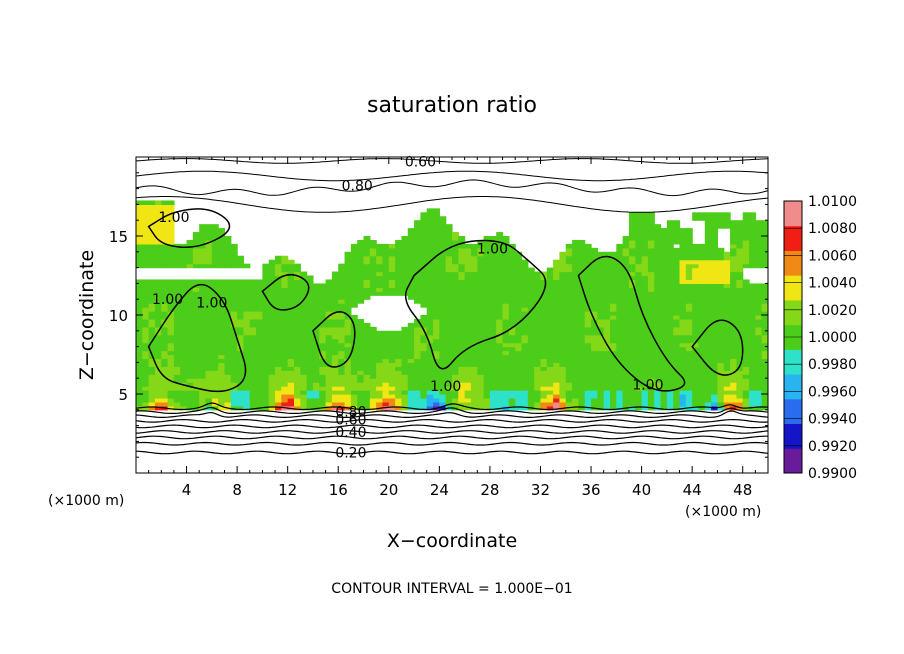 This screenshot has height=654, width=904. What do you see at coordinates (832, 447) in the screenshot?
I see `colorbar-label: 0.9920` at bounding box center [832, 447].